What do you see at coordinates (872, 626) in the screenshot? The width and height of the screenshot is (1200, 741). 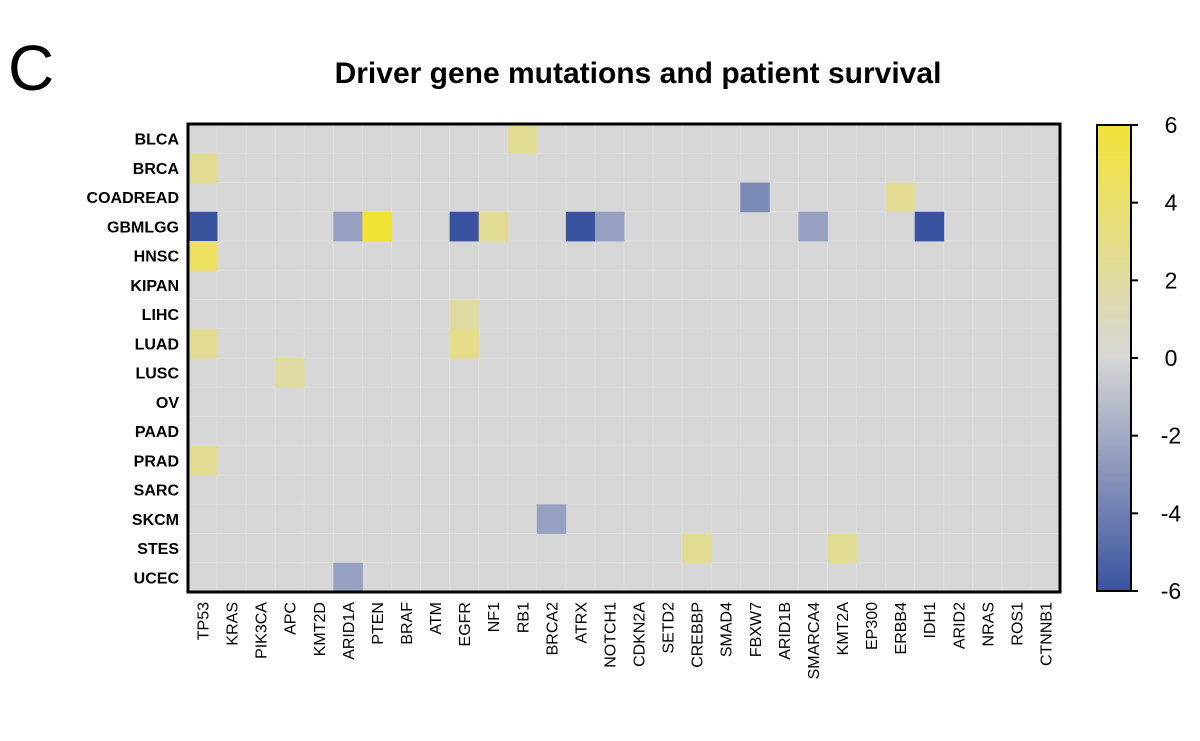 I see `column-label-ep300: EP300` at bounding box center [872, 626].